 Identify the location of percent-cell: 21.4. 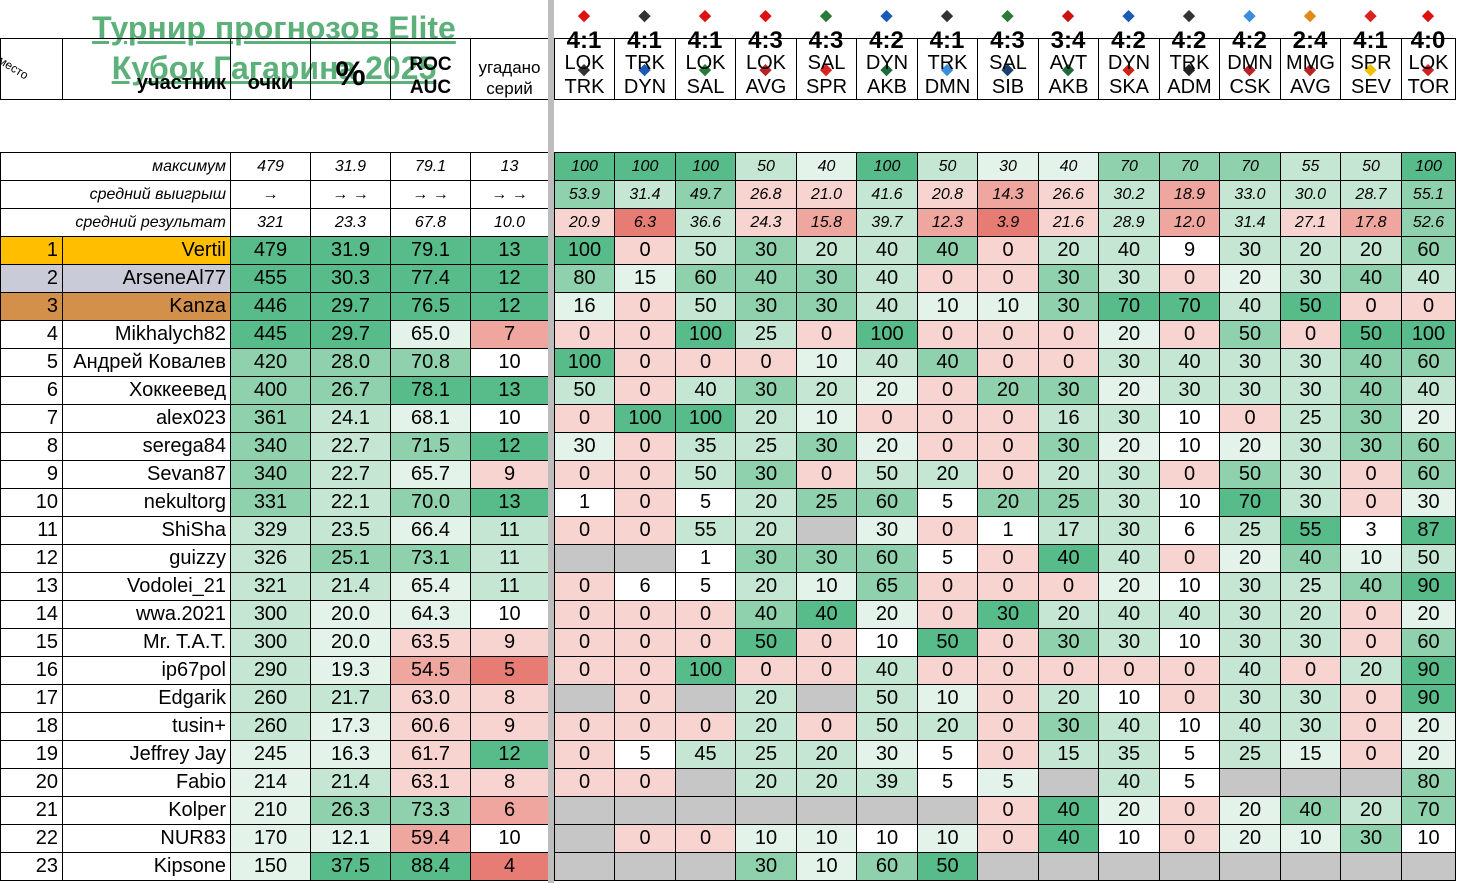
(350, 782).